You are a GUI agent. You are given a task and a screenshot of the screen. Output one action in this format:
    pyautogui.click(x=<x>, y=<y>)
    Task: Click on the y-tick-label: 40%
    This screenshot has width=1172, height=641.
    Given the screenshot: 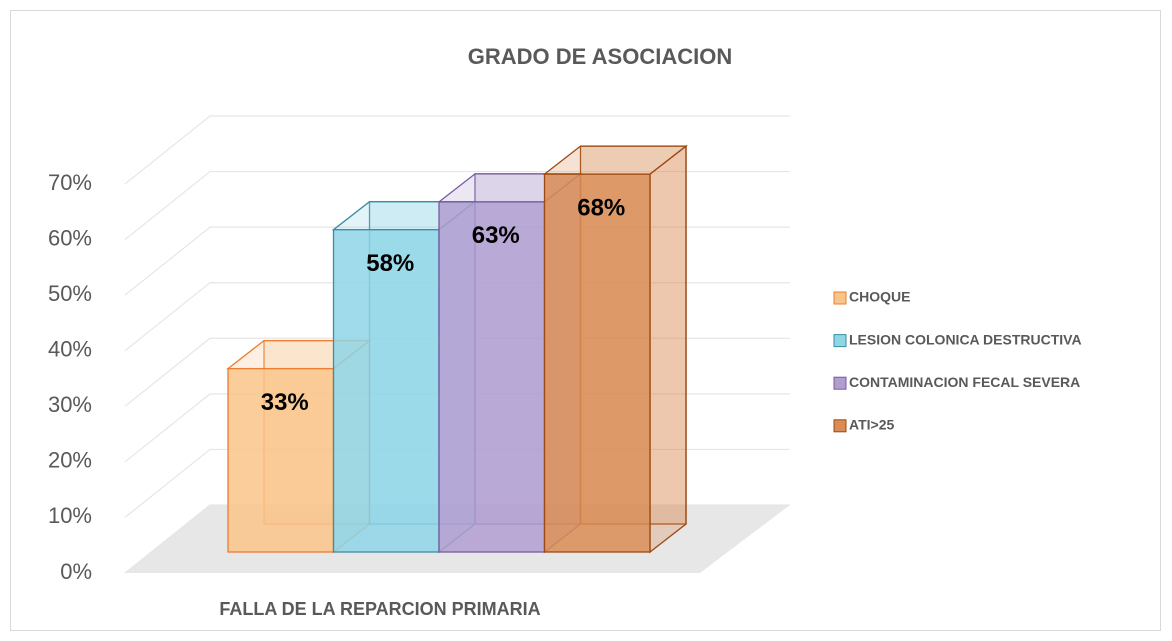 What is the action you would take?
    pyautogui.click(x=70, y=349)
    